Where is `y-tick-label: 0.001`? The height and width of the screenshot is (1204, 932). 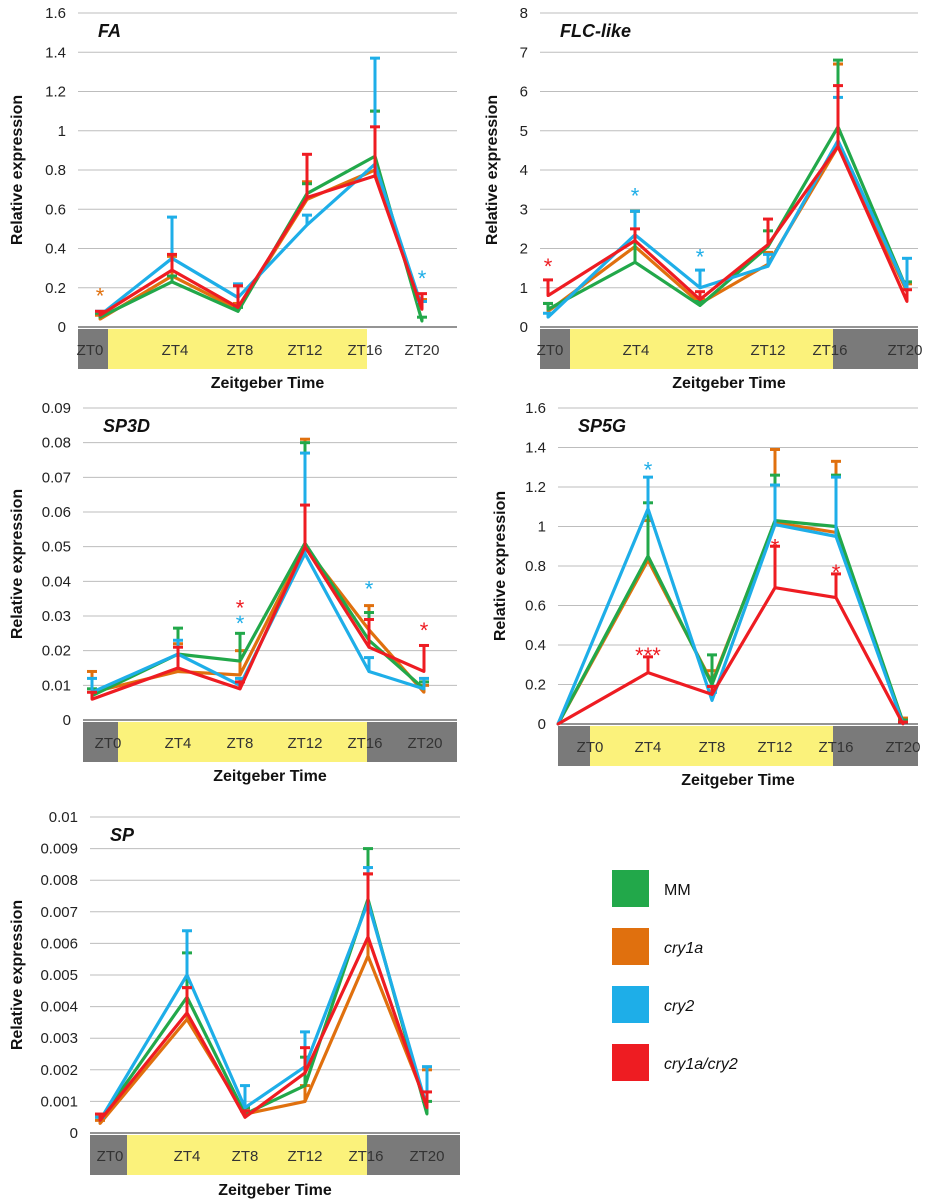 y-tick-label: 0.001 is located at coordinates (59, 1101).